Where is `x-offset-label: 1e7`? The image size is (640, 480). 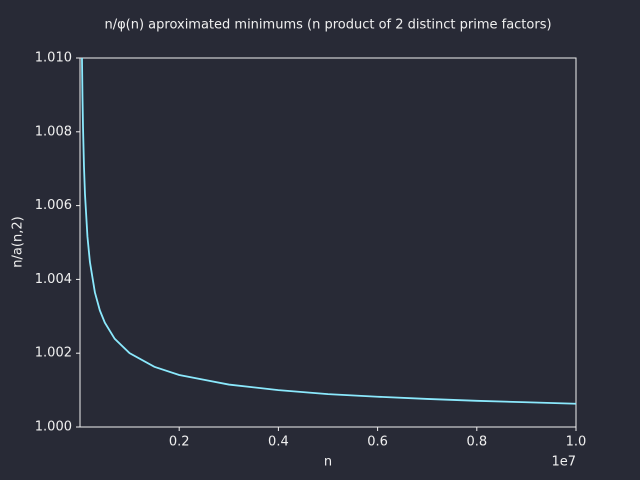 x-offset-label: 1e7 is located at coordinates (563, 462).